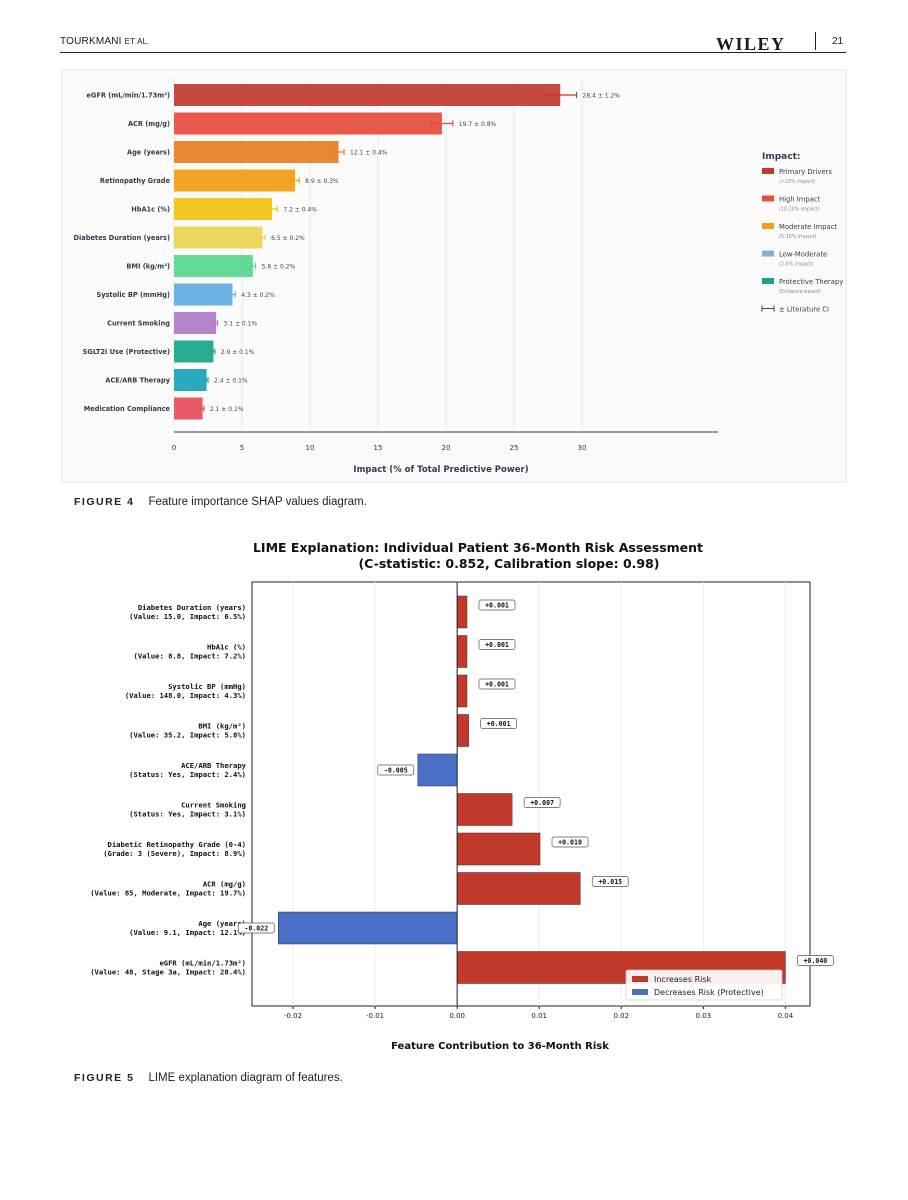 Image resolution: width=908 pixels, height=1200 pixels. I want to click on category-name: ACE/ARB Therapy, so click(214, 765).